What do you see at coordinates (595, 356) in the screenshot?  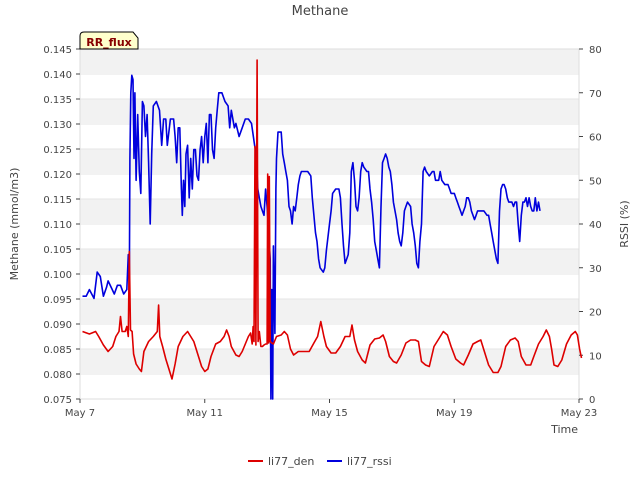 I see `y-right-tick-label: 10` at bounding box center [595, 356].